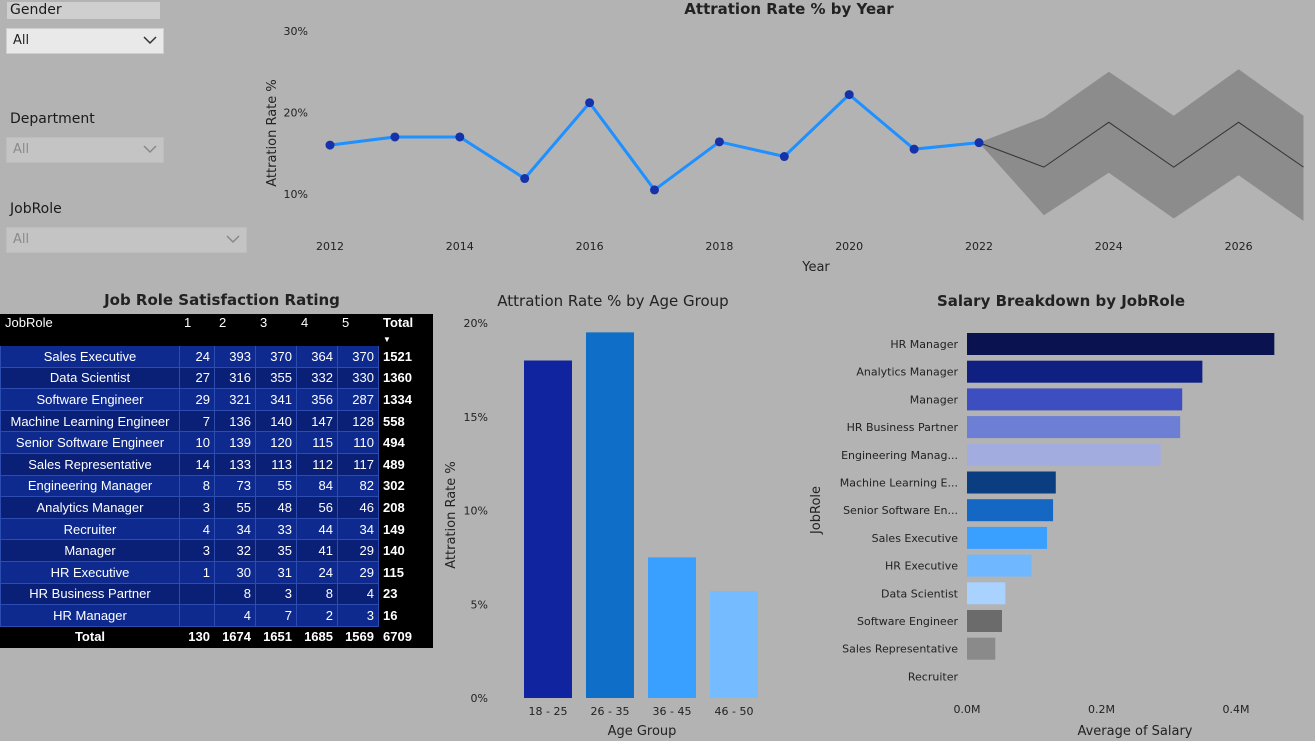 This screenshot has height=741, width=1315. Describe the element at coordinates (979, 246) in the screenshot. I see `line-x-tick: 2022` at that location.